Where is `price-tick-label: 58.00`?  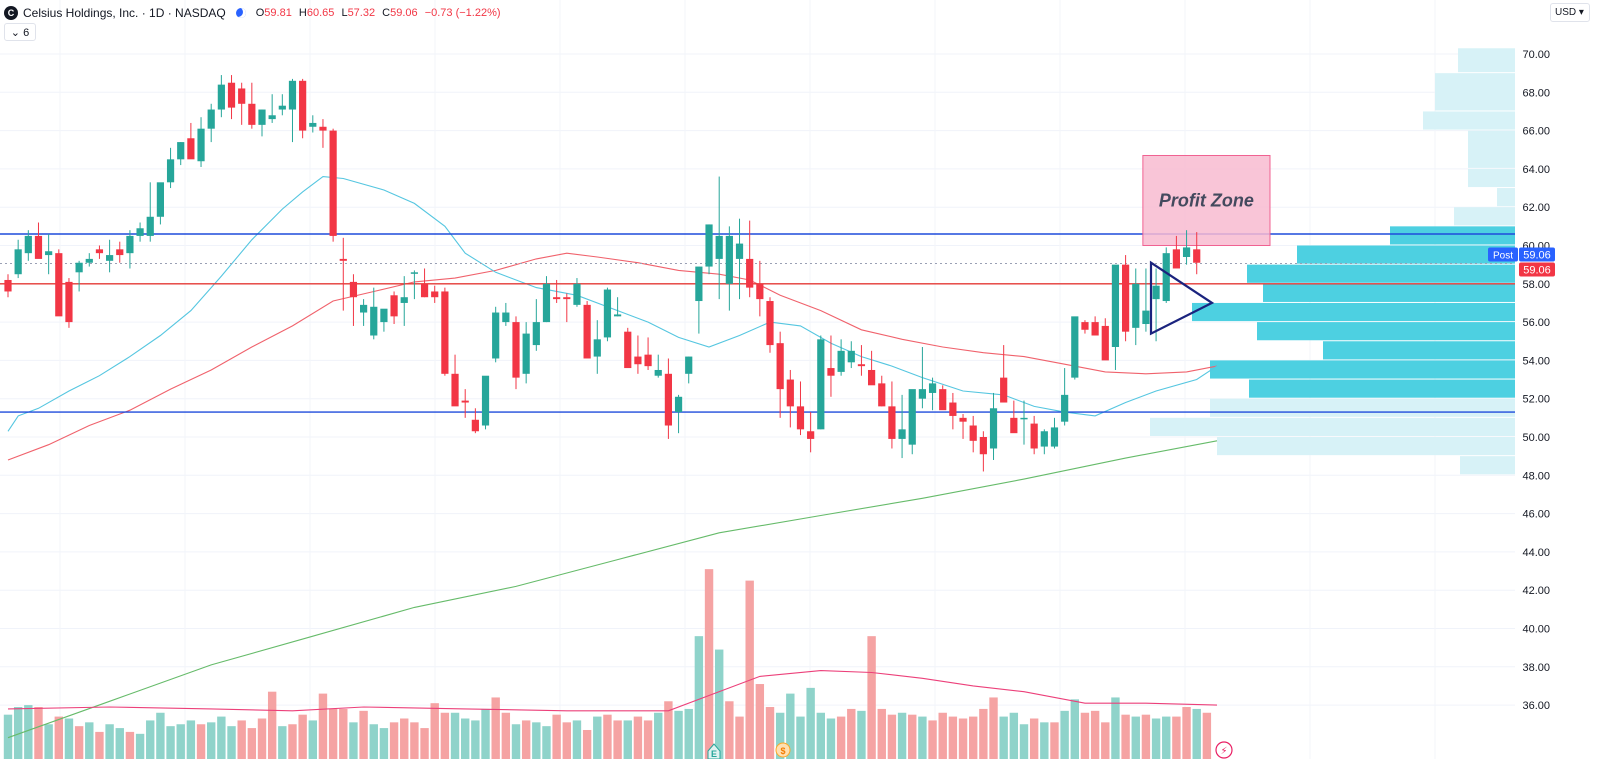
price-tick-label: 58.00 is located at coordinates (1536, 285).